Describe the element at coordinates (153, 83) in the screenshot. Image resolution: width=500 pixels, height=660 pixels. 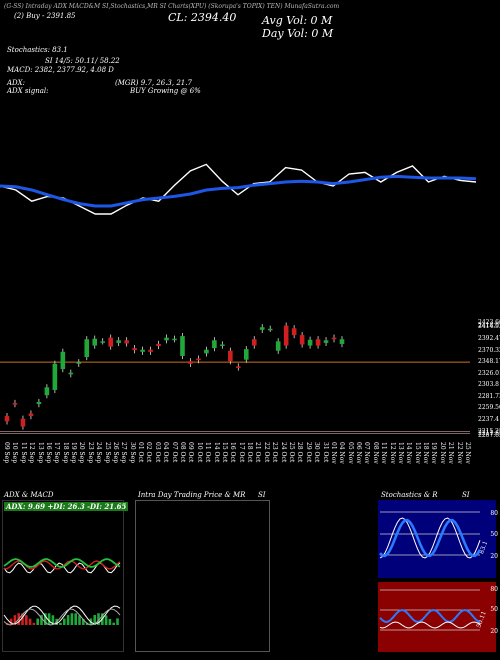
I see `adx-values: (MGR) 9.7, 26.3, 21.7` at that location.